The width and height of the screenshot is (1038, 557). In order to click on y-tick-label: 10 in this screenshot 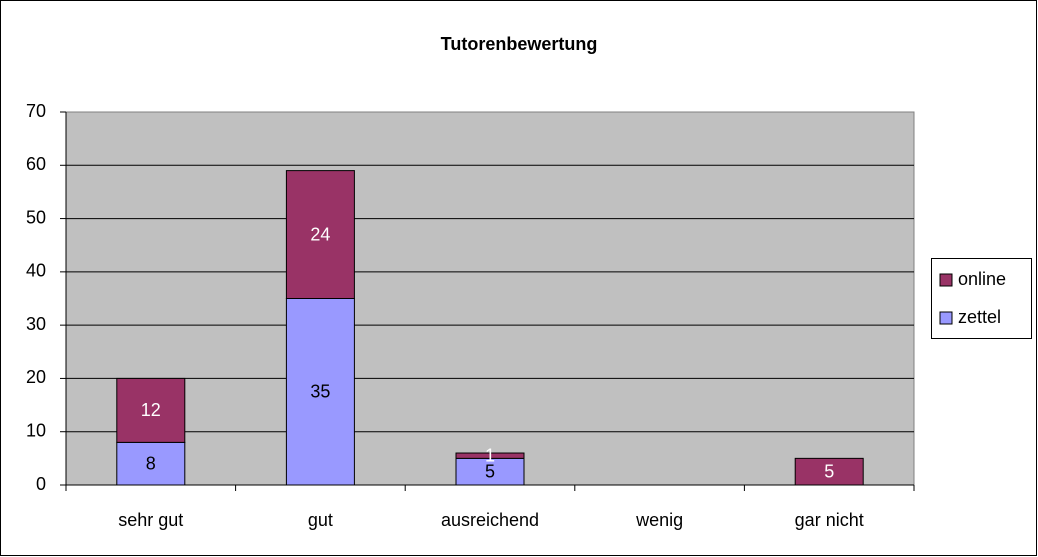, I will do `click(36, 430)`.